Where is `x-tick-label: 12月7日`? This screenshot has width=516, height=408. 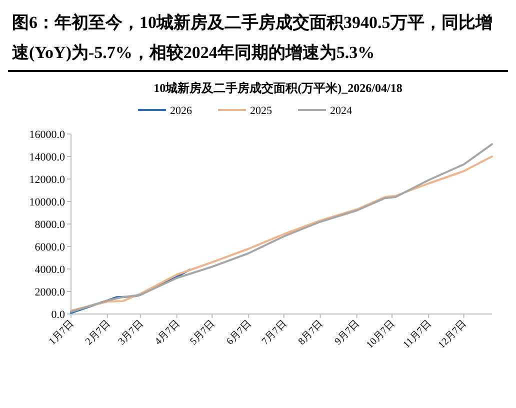 x-tick-label: 12月7日 is located at coordinates (452, 334).